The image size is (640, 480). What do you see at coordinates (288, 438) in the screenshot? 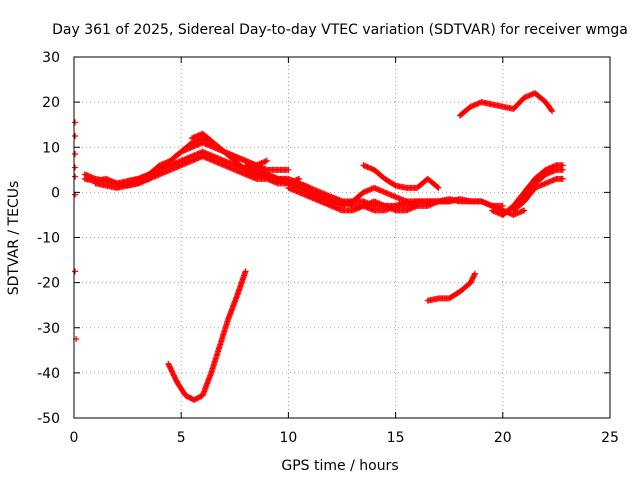
I see `x-tick-label: 10` at bounding box center [288, 438].